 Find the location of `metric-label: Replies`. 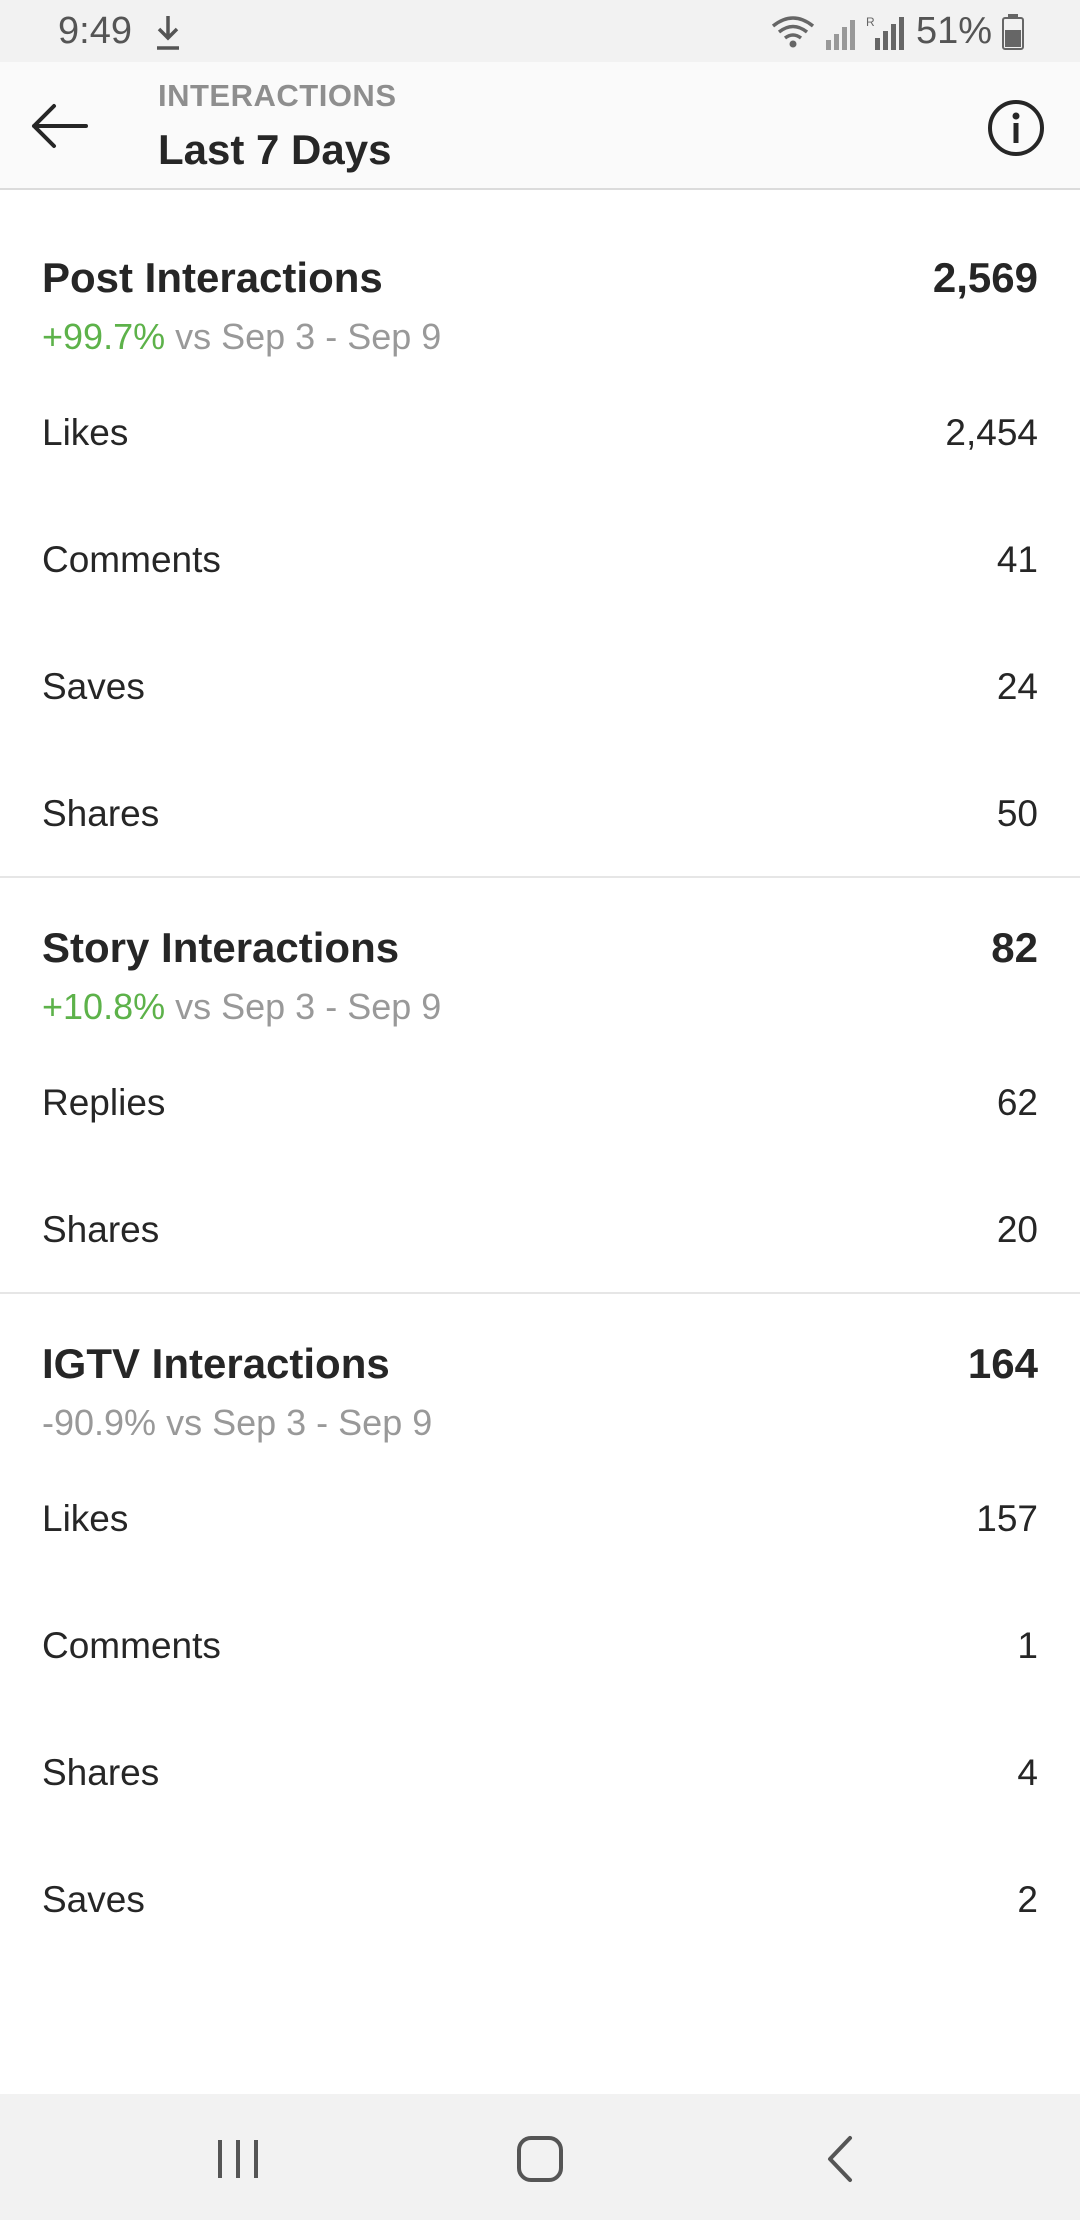

metric-label: Replies is located at coordinates (104, 1102).